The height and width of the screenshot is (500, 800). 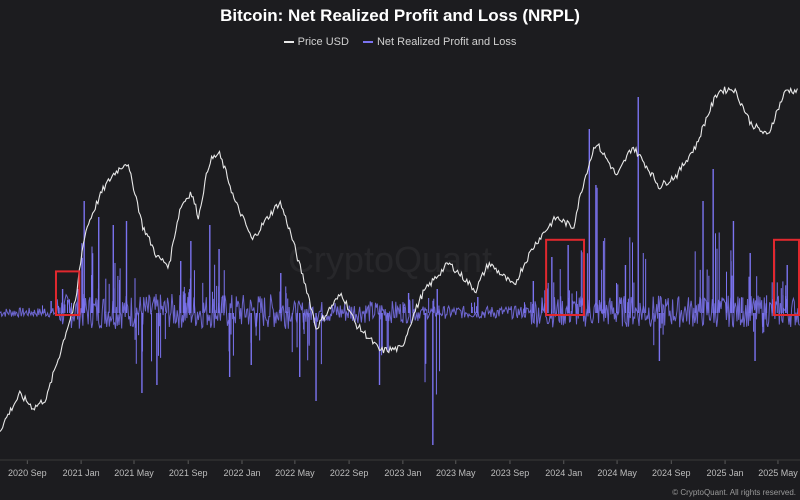 I want to click on x-tick-label: 2020 Sep, so click(x=27, y=473).